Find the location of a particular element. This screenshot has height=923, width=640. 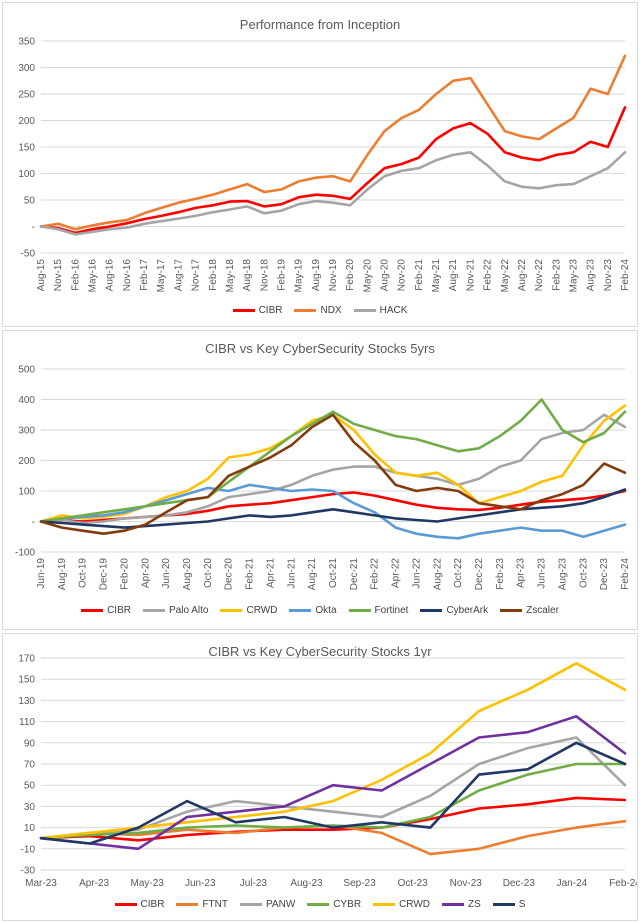

x-tick-label: Nov-23 is located at coordinates (466, 883).